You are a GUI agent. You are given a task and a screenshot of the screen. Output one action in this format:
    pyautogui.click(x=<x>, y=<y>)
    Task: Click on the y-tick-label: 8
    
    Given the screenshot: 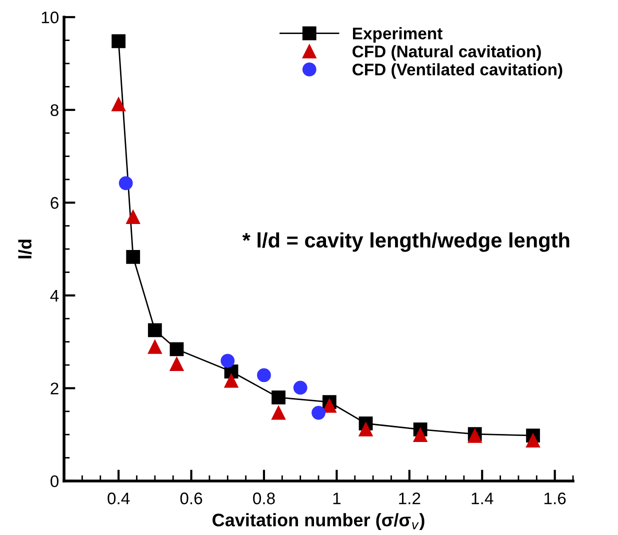 What is the action you would take?
    pyautogui.click(x=54, y=110)
    